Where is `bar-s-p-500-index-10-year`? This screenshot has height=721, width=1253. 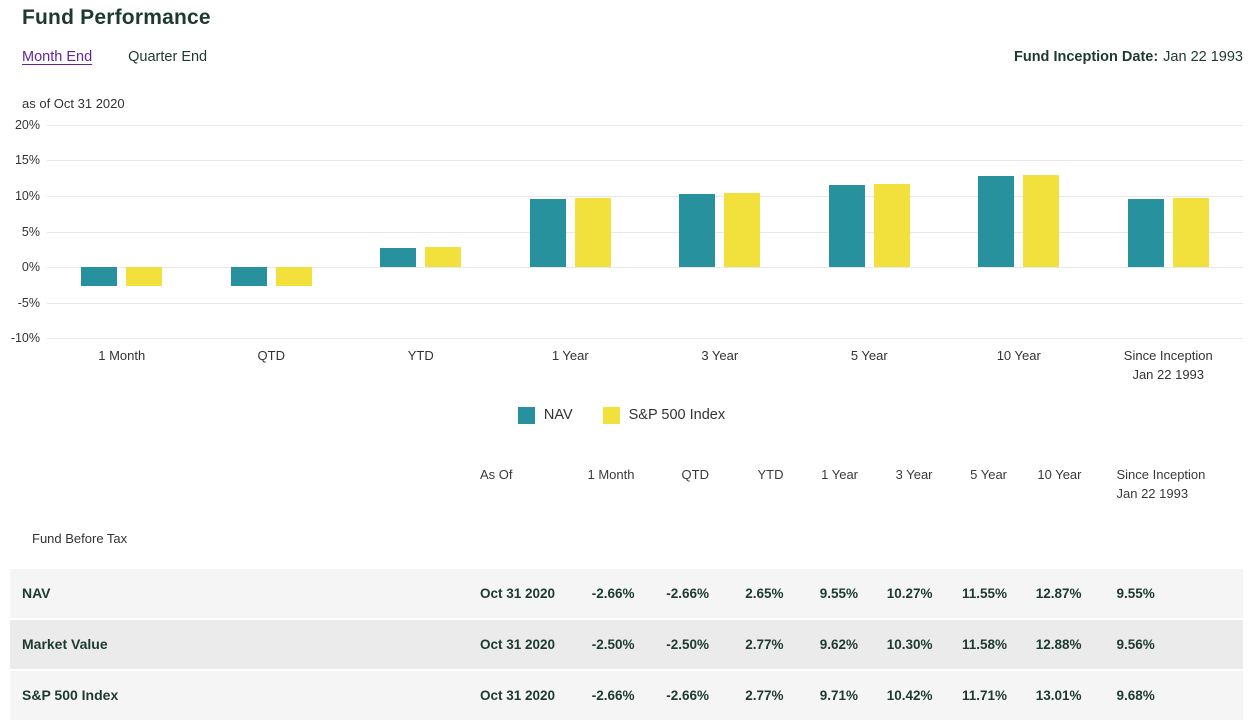
bar-s-p-500-index-10-year is located at coordinates (1041, 220).